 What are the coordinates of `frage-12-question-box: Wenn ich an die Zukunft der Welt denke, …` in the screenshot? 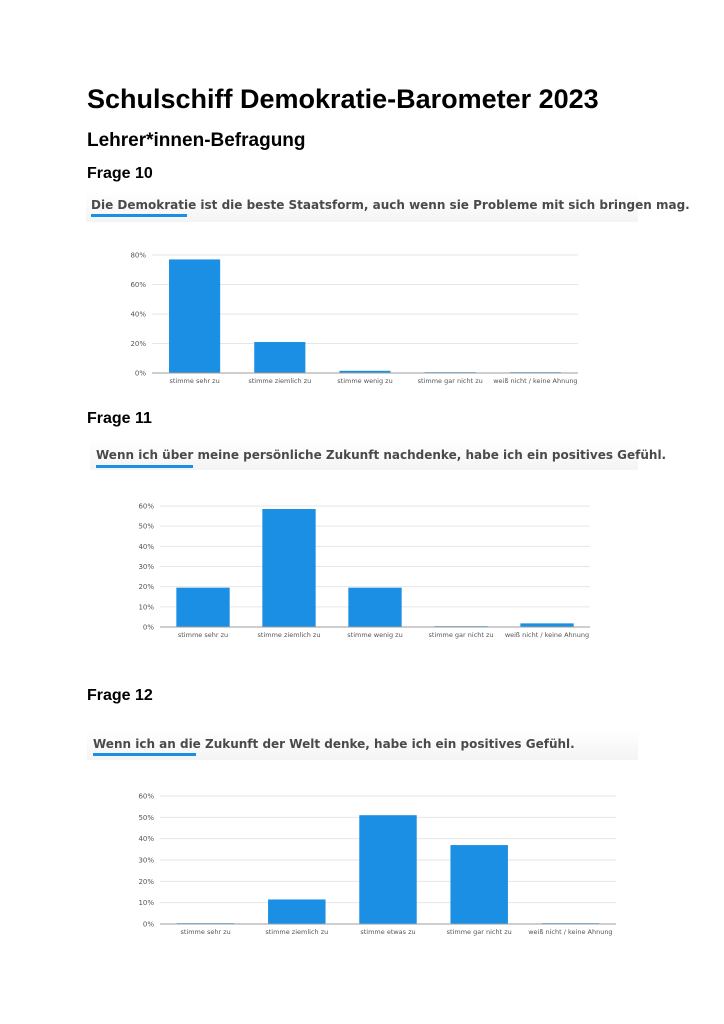 It's located at (362, 745).